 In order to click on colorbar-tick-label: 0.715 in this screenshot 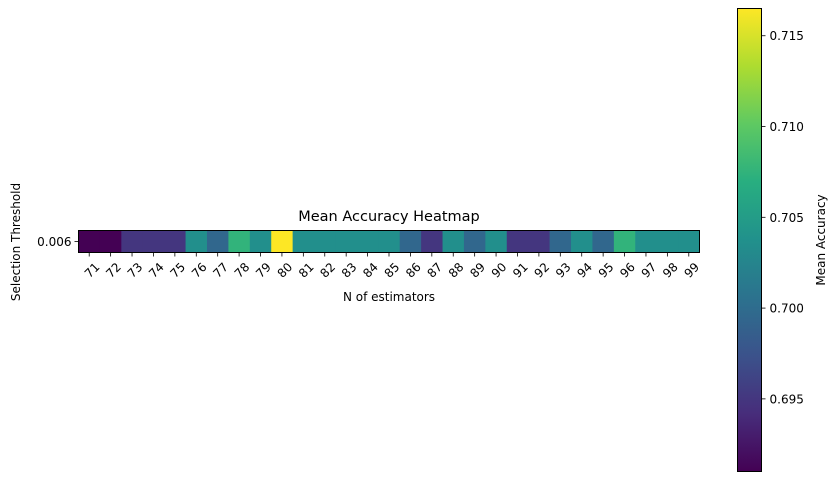, I will do `click(787, 36)`.